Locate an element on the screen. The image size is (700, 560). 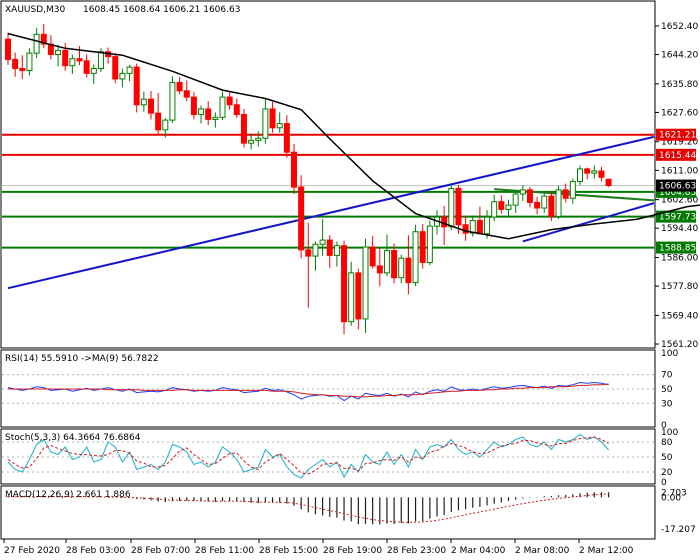
level-badge-bg is located at coordinates (676, 247).